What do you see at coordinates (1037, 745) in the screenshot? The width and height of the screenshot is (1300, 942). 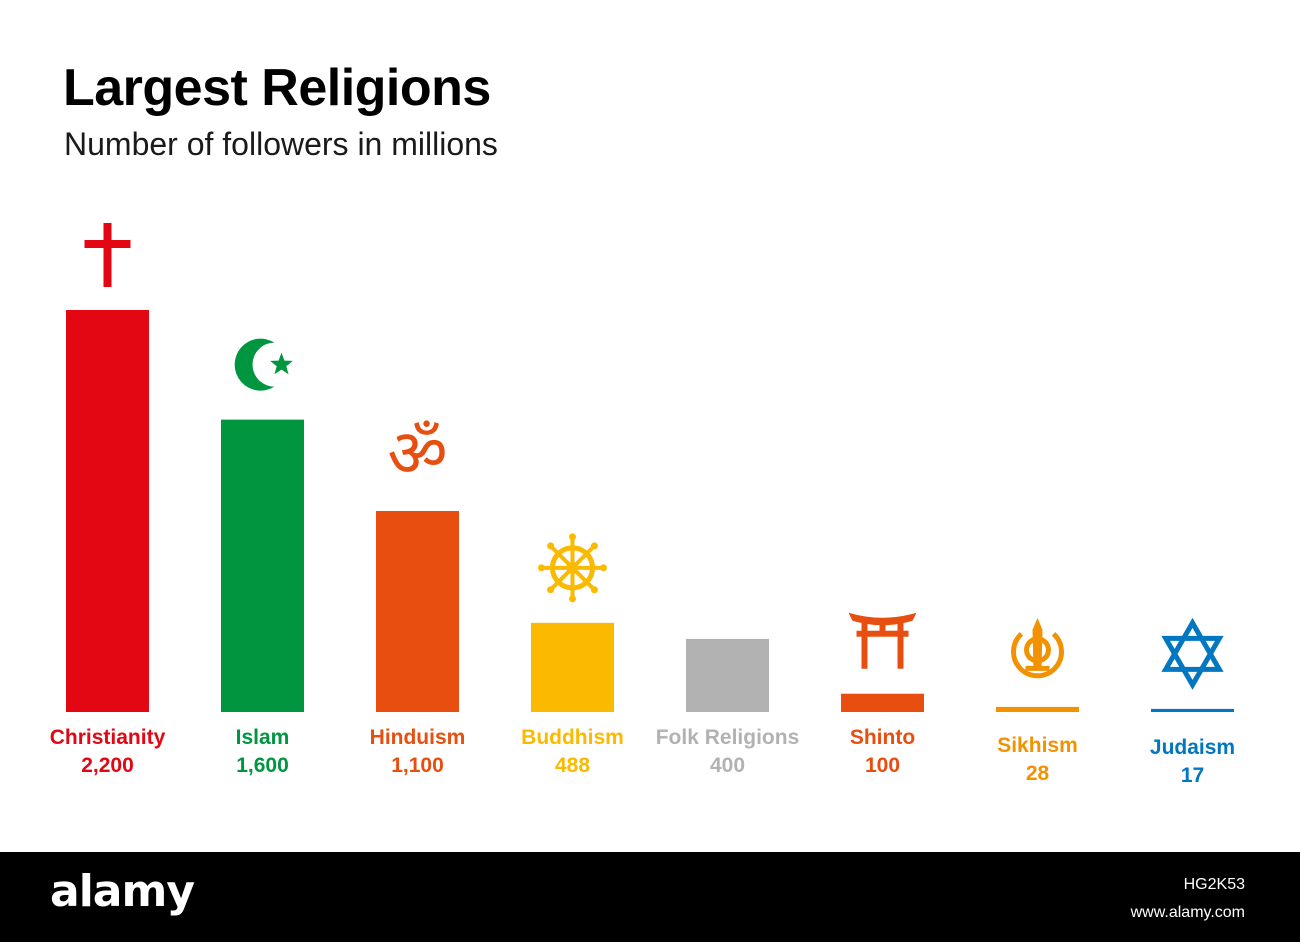 I see `category-label: Sikhism` at bounding box center [1037, 745].